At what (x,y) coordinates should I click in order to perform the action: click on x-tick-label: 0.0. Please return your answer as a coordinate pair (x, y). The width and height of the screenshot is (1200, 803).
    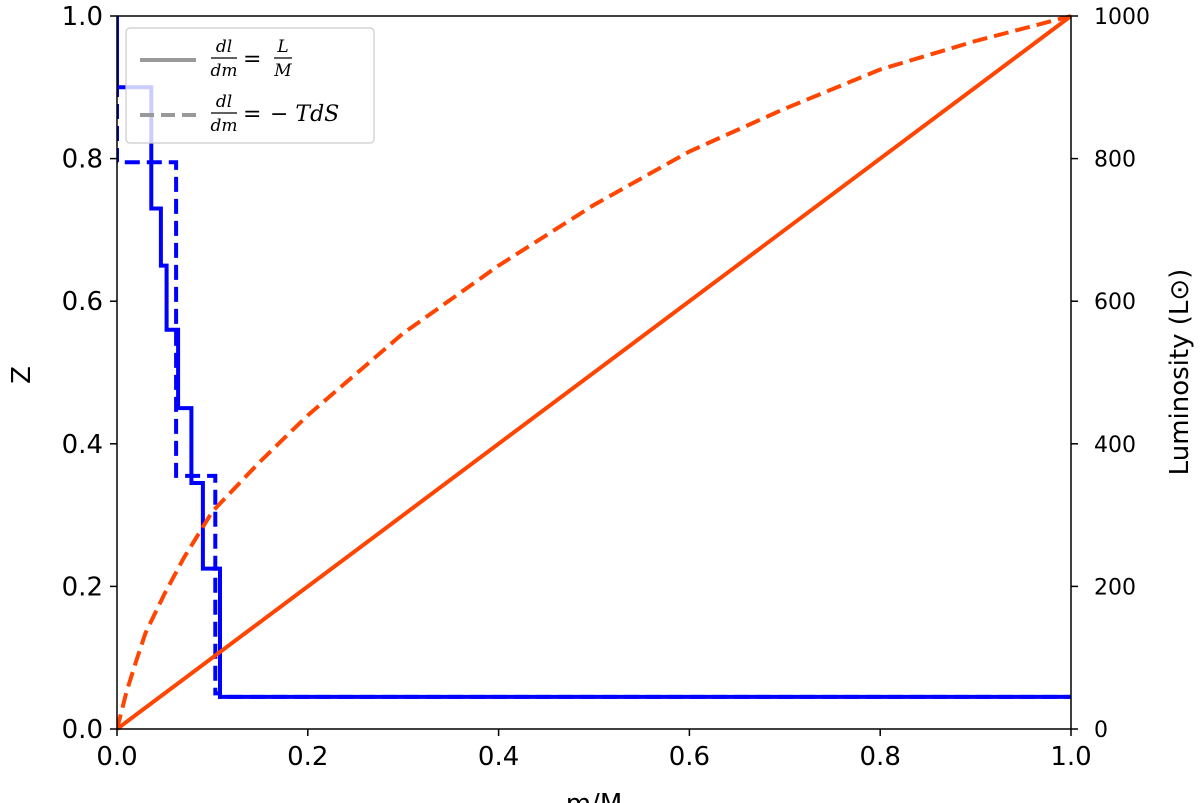
    Looking at the image, I should click on (116, 757).